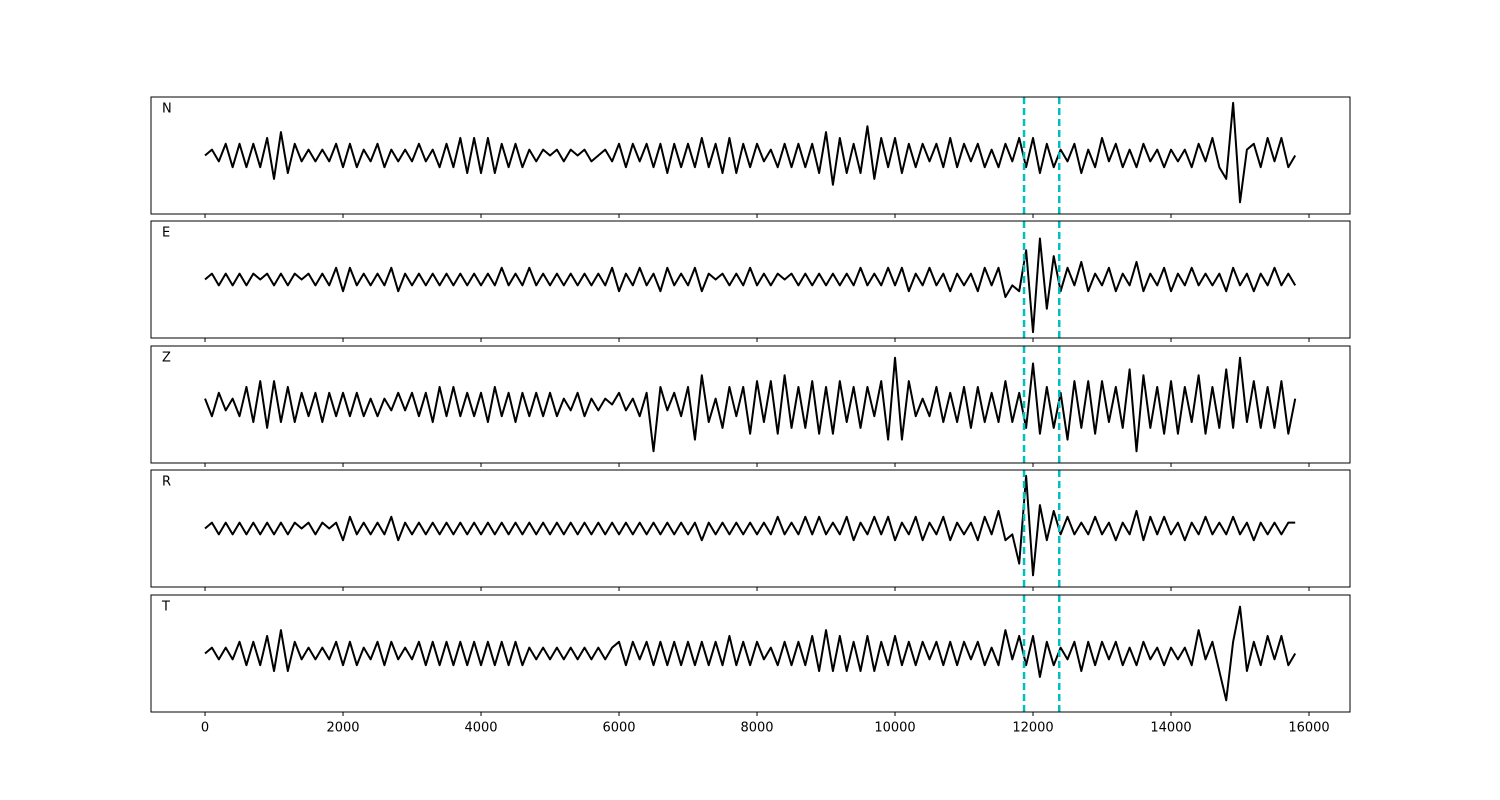 The image size is (1500, 800). Describe the element at coordinates (166, 482) in the screenshot. I see `panel-label: R` at that location.